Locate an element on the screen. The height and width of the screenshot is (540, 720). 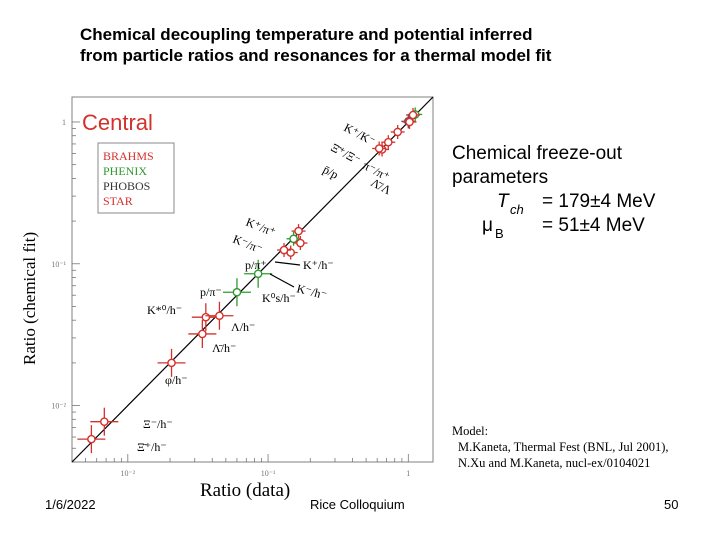
footer-venue: Rice Colloquium is located at coordinates (357, 504).